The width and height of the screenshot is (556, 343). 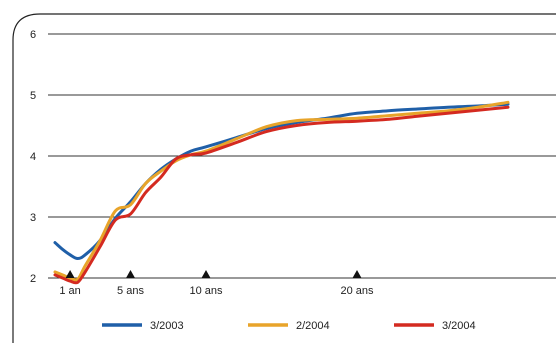 What do you see at coordinates (33, 96) in the screenshot?
I see `y-tick-label-5: 5` at bounding box center [33, 96].